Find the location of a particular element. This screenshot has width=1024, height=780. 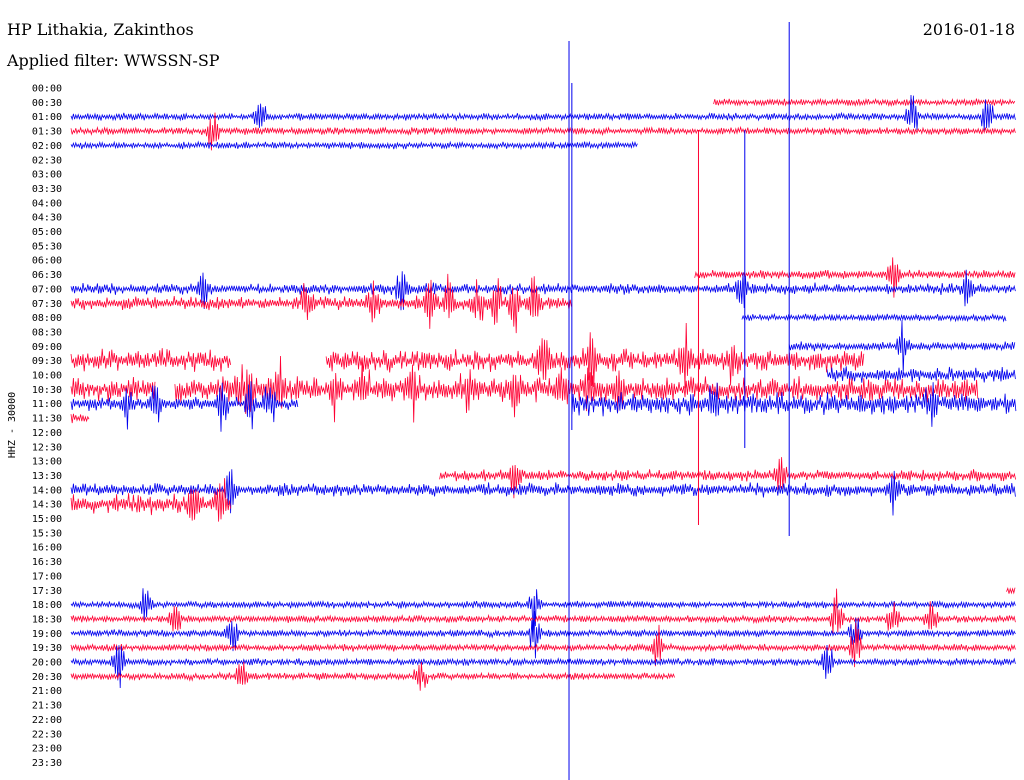

tick-label: 02:30 is located at coordinates (47, 160).